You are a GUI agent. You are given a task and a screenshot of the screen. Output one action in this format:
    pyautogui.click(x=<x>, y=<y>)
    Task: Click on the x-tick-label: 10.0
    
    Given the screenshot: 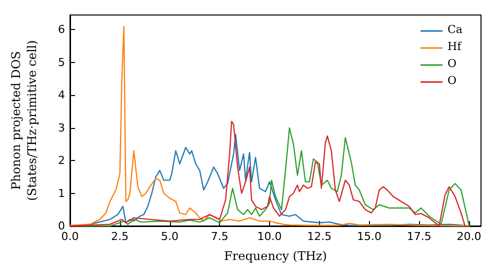 What is the action you would take?
    pyautogui.click(x=269, y=236)
    